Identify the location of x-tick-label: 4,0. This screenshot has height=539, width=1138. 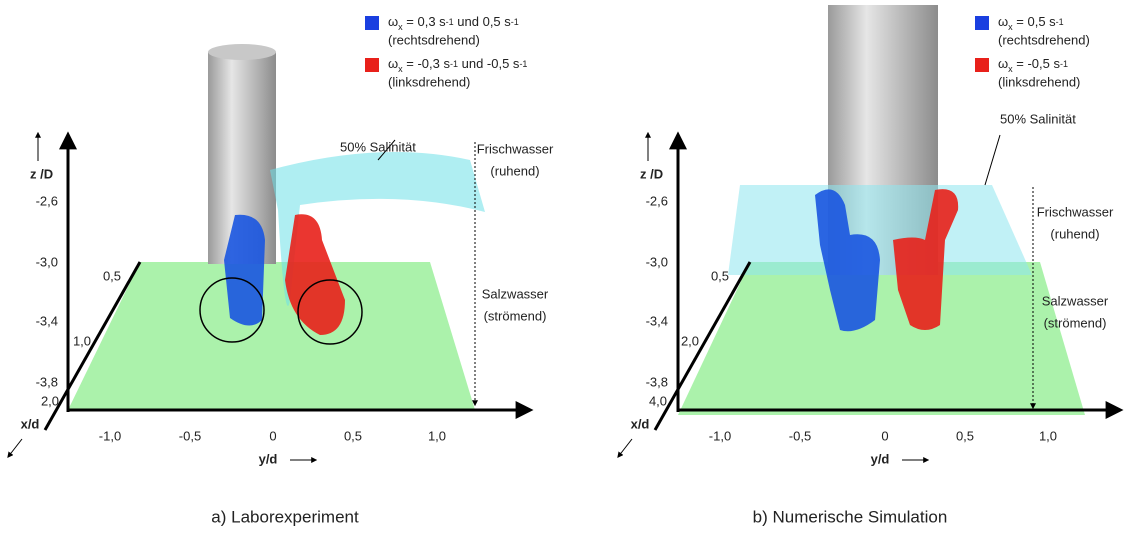
(658, 400).